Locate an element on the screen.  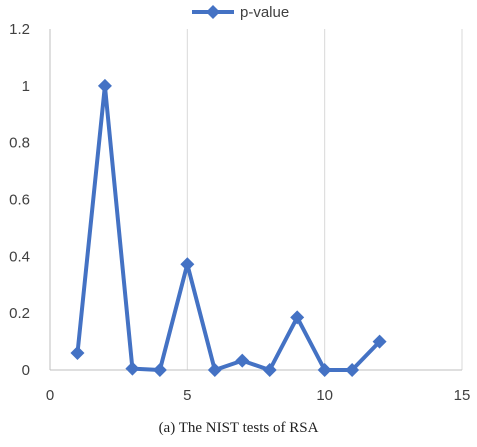
x-tick-label: 10 is located at coordinates (324, 395).